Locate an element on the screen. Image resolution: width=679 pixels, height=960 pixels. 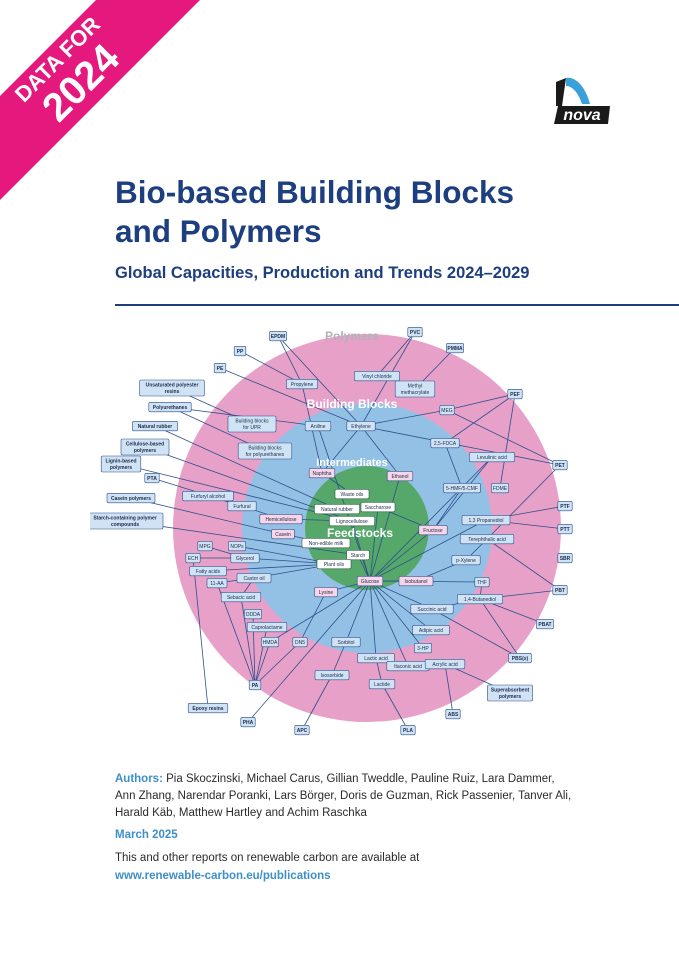
polymer-node-label: Superabsorbent polymers is located at coordinates (510, 694).